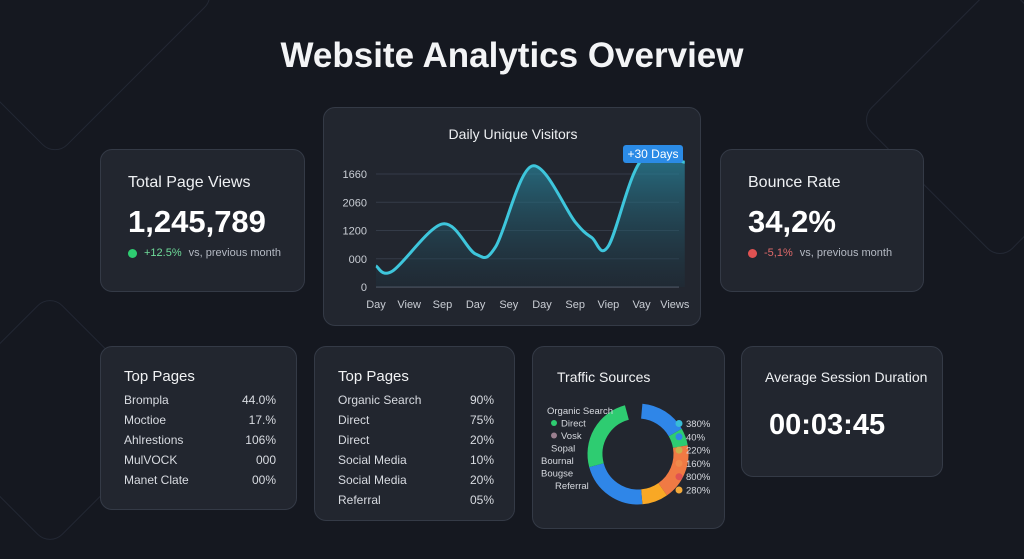  What do you see at coordinates (154, 440) in the screenshot?
I see `row-label: Ahlrestions` at bounding box center [154, 440].